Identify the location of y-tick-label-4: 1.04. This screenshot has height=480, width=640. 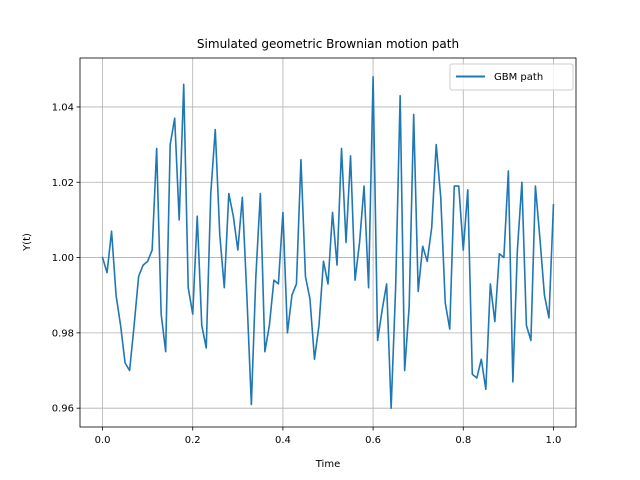
(63, 107).